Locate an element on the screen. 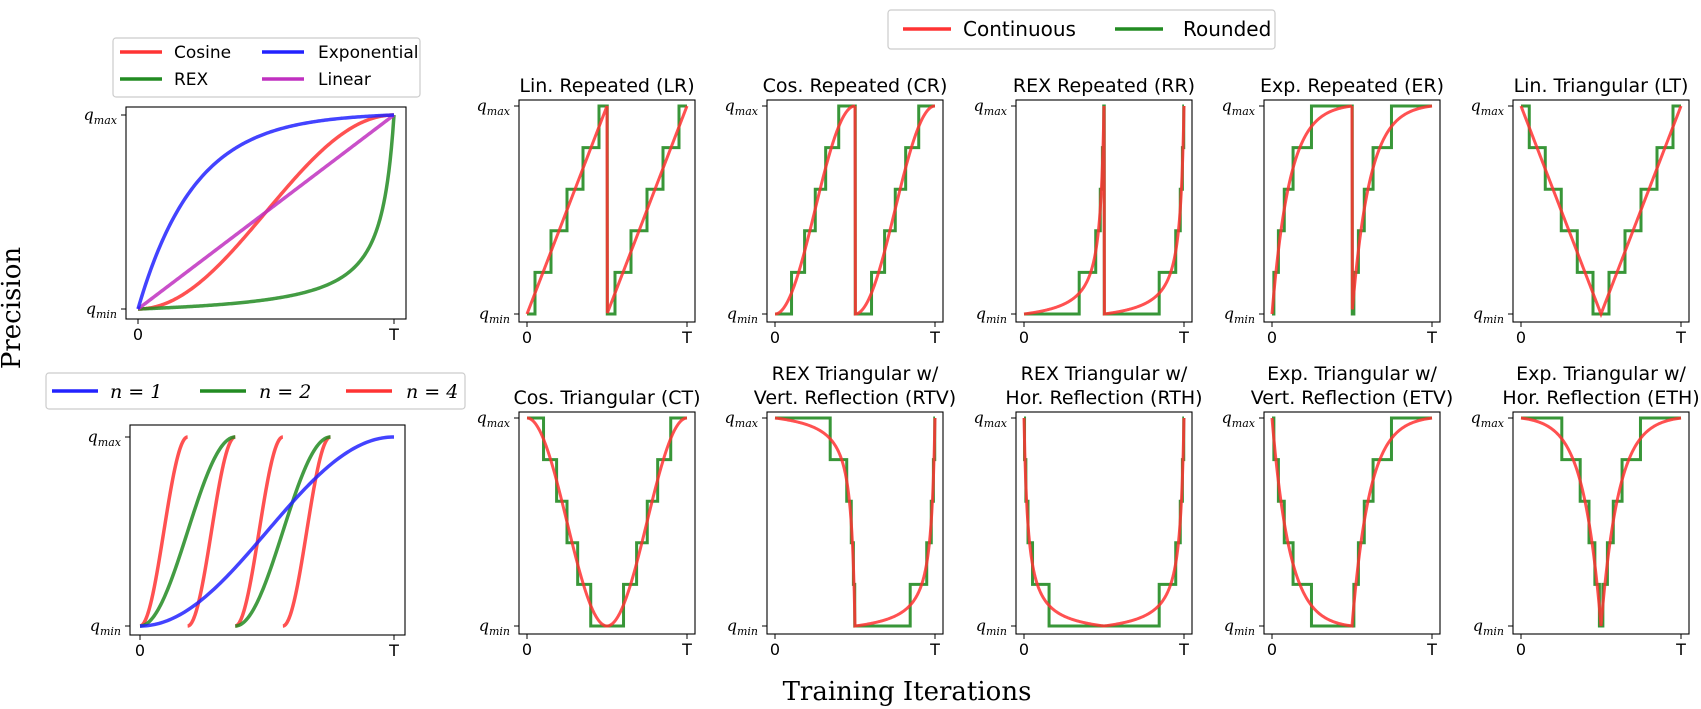 The height and width of the screenshot is (709, 1701). chart-lt-x0-label: 0 is located at coordinates (1521, 337).